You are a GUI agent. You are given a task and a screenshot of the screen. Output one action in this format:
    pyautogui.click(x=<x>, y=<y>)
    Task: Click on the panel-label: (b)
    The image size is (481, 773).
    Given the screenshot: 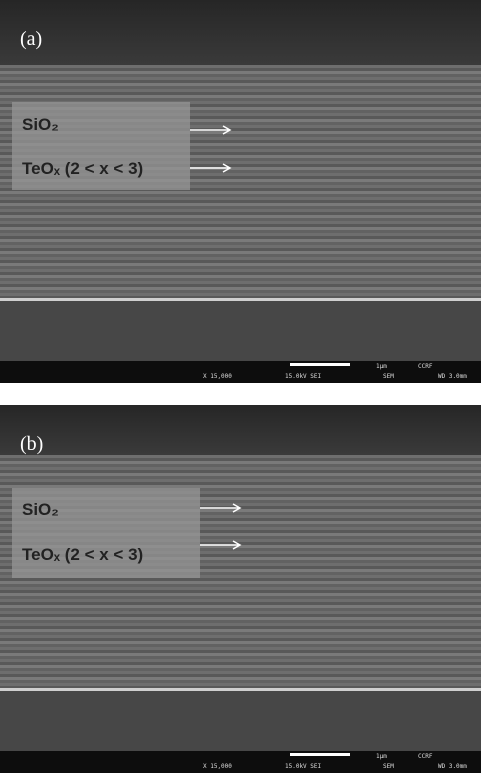 What is the action you would take?
    pyautogui.click(x=32, y=444)
    